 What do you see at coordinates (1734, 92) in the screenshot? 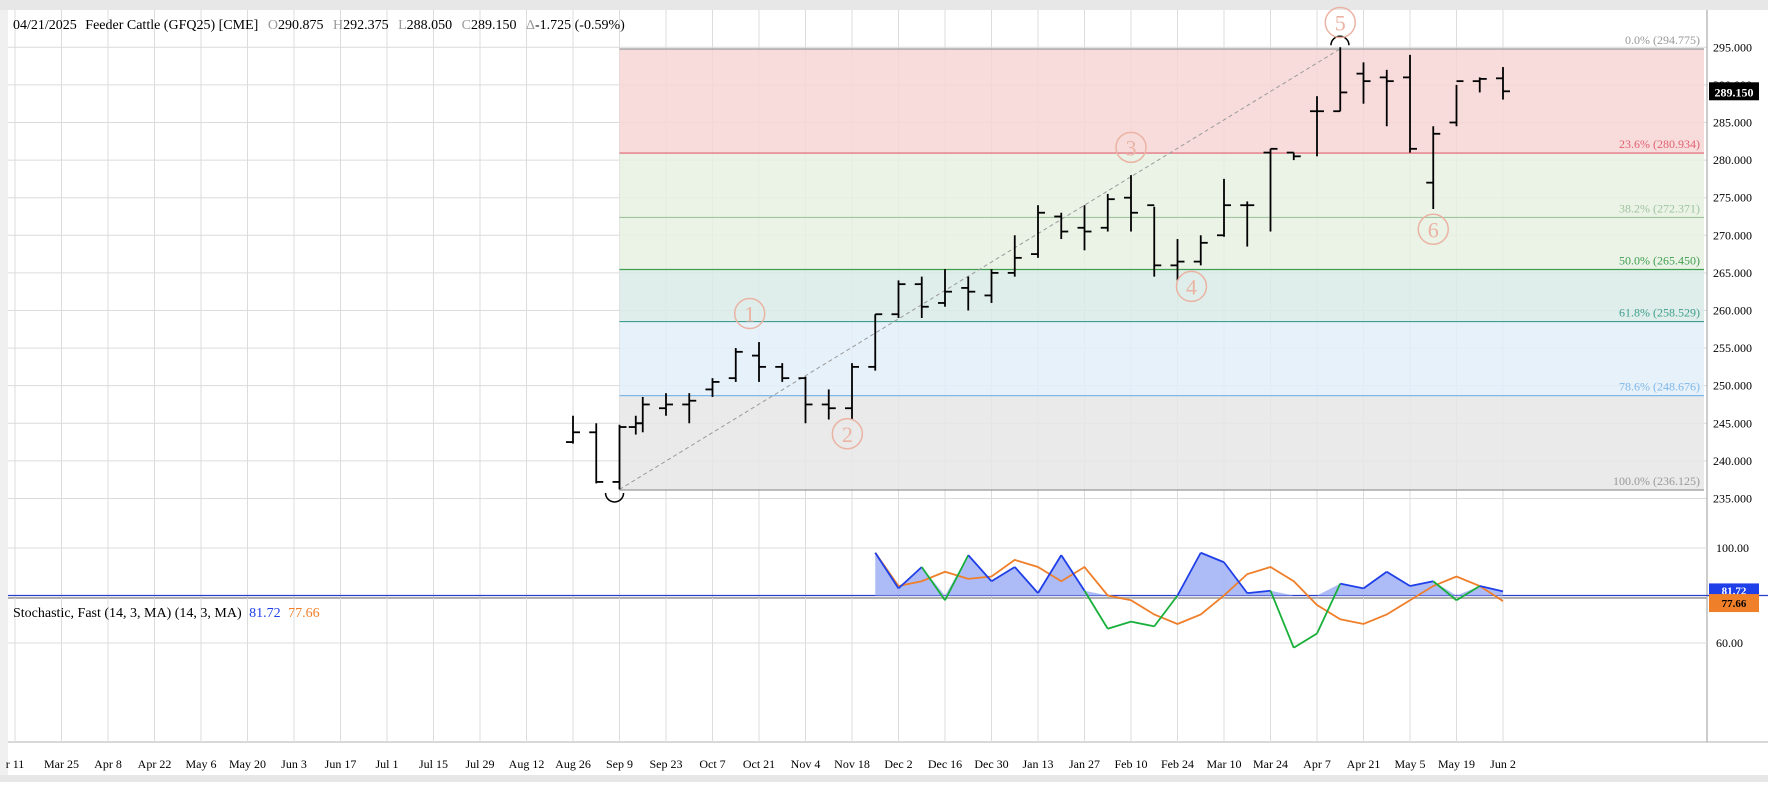
I see `last-price-text: 289.150` at bounding box center [1734, 92].